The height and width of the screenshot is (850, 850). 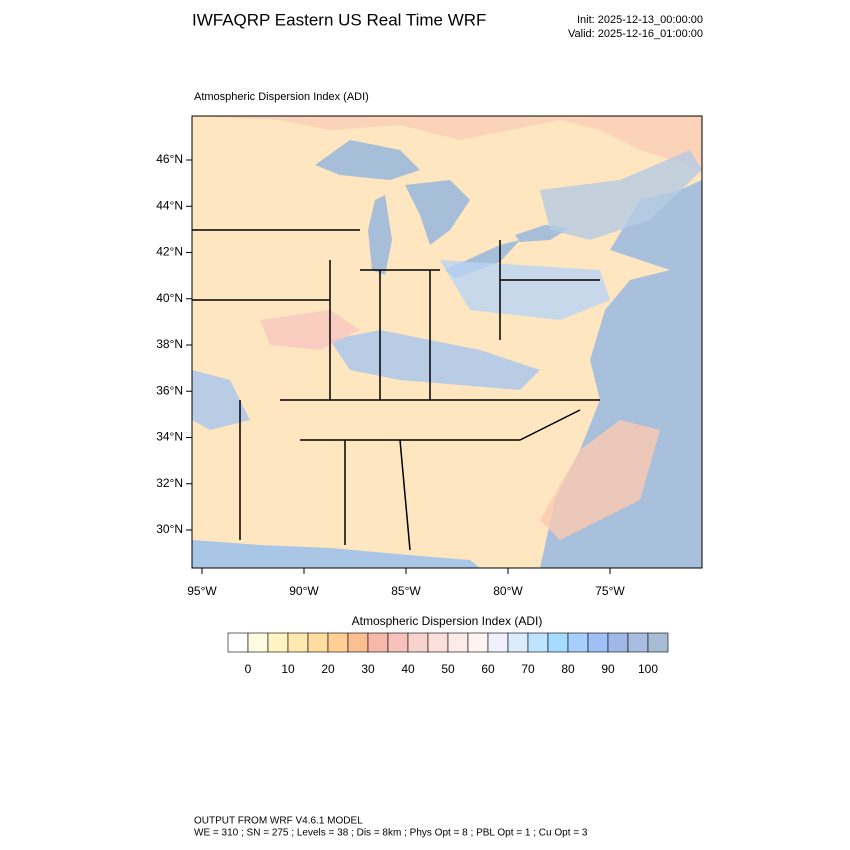 What do you see at coordinates (328, 669) in the screenshot?
I see `colorbar-tick-label: 20` at bounding box center [328, 669].